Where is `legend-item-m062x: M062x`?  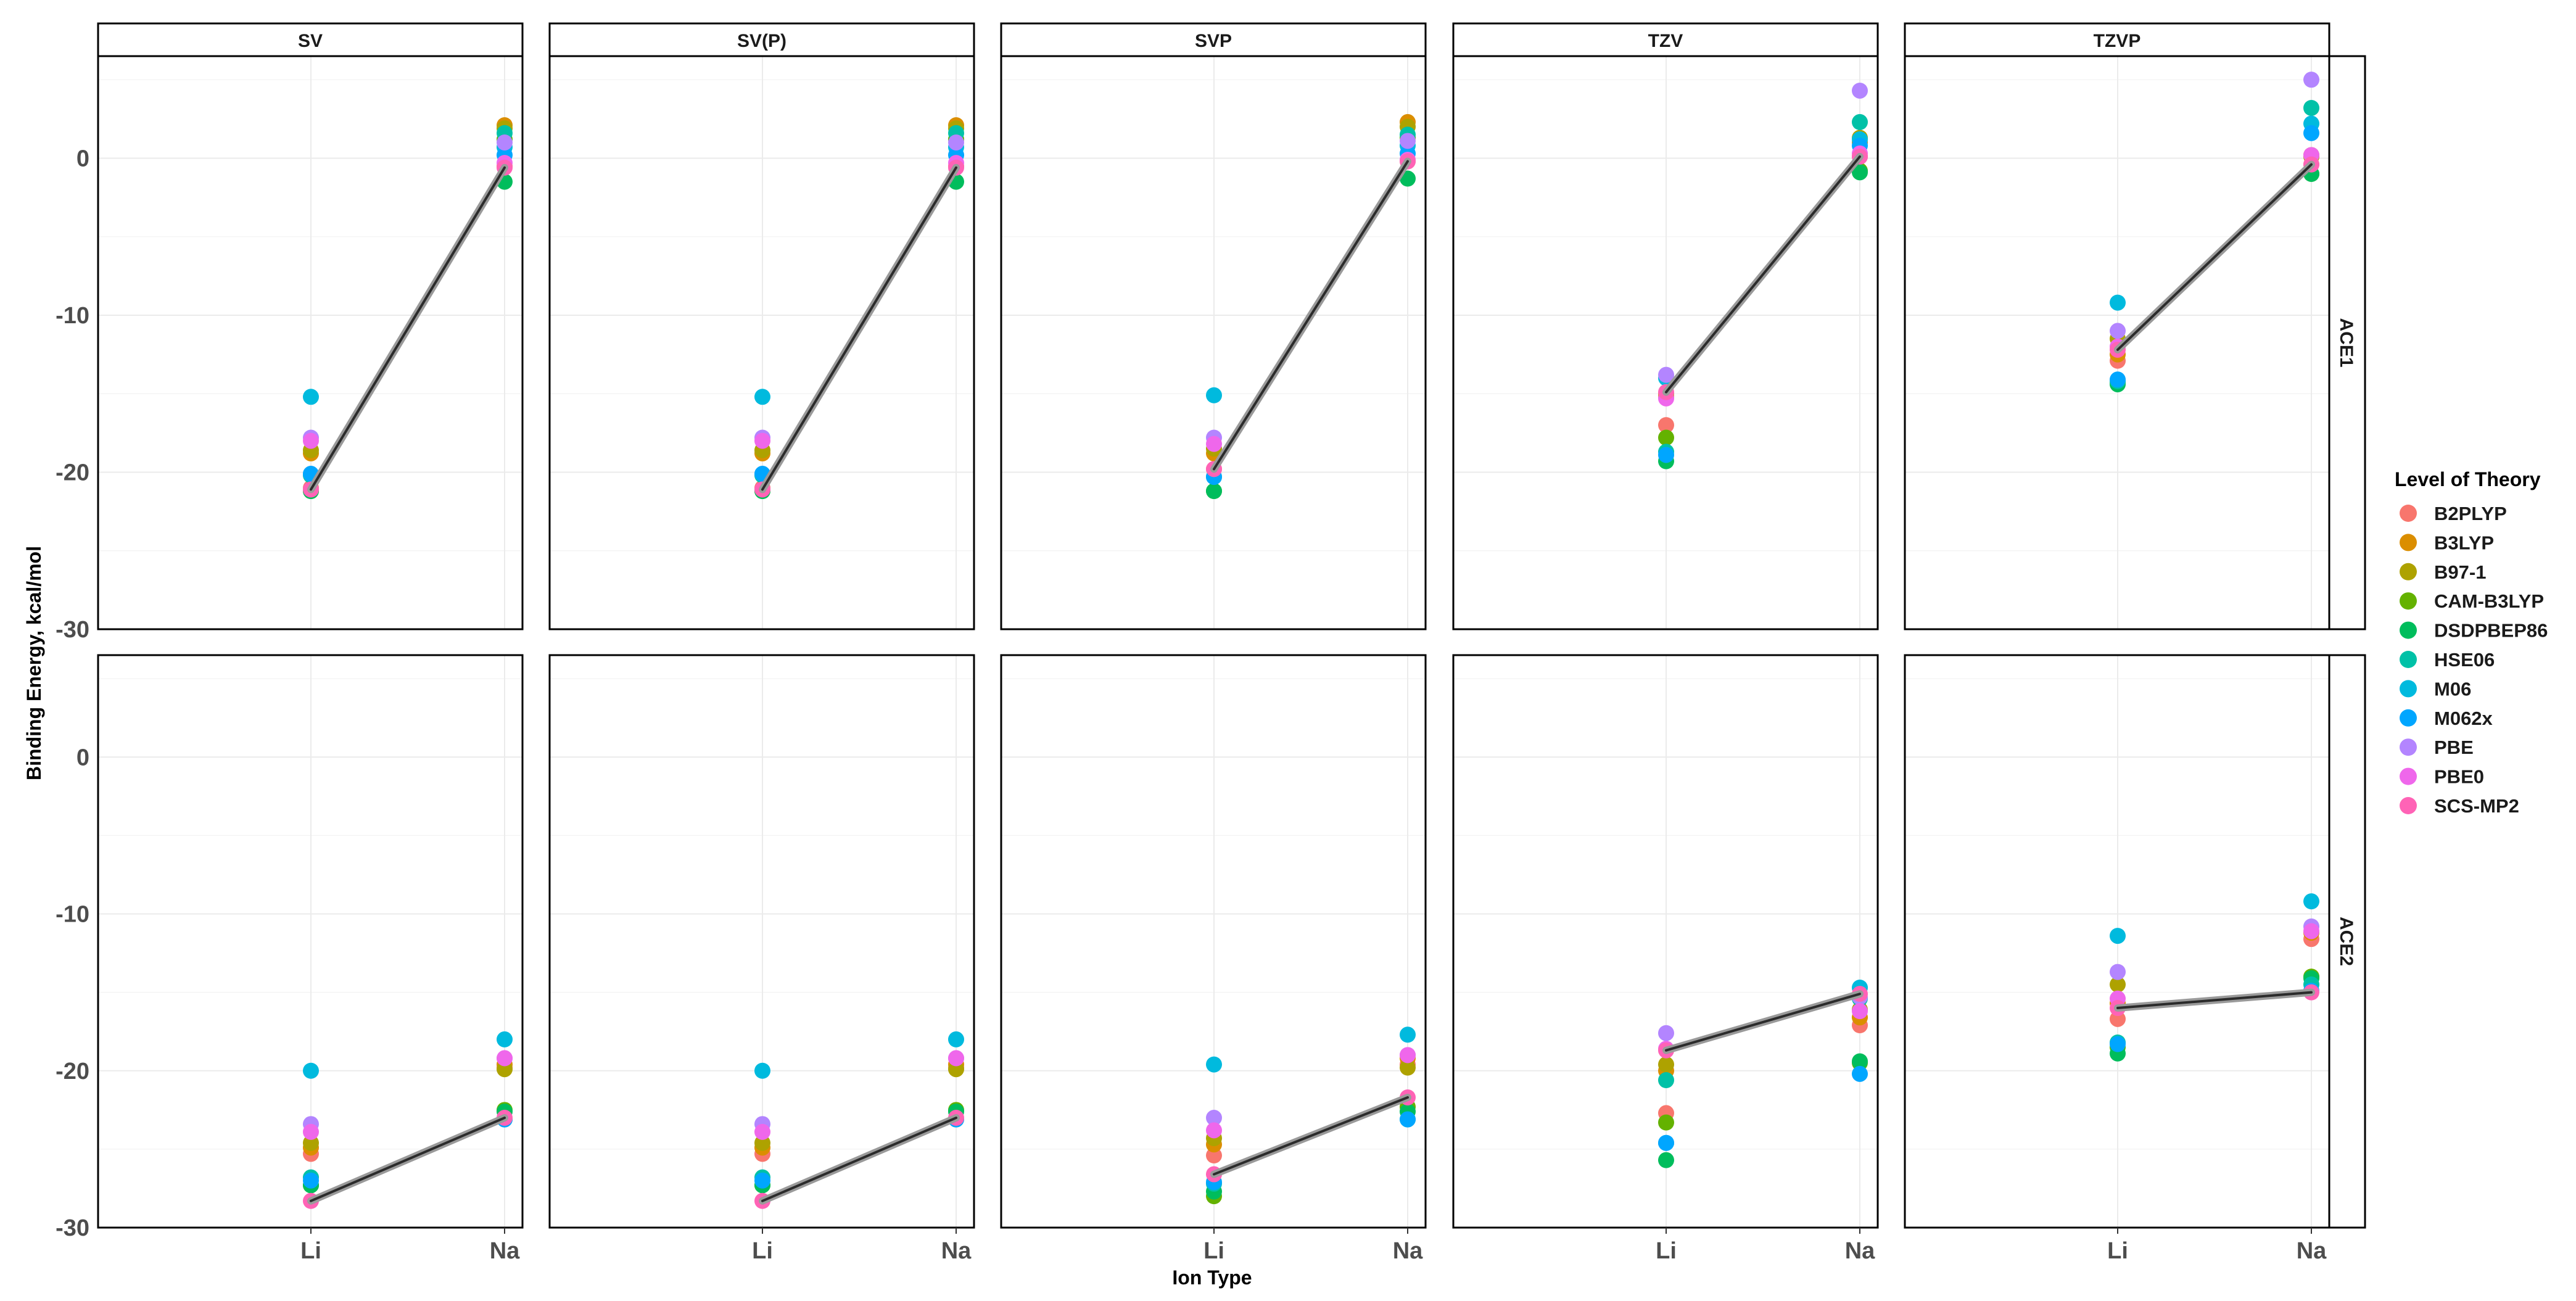 legend-item-m062x: M062x is located at coordinates (2446, 718).